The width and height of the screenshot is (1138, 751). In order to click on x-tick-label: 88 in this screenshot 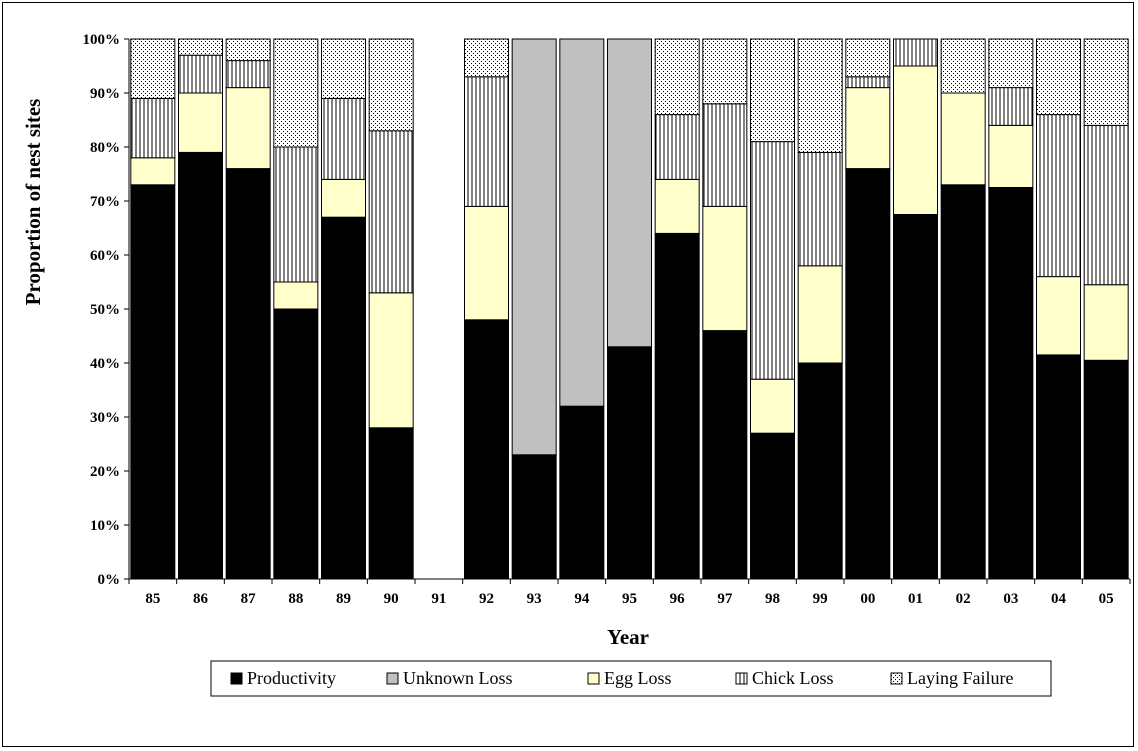, I will do `click(295, 599)`.